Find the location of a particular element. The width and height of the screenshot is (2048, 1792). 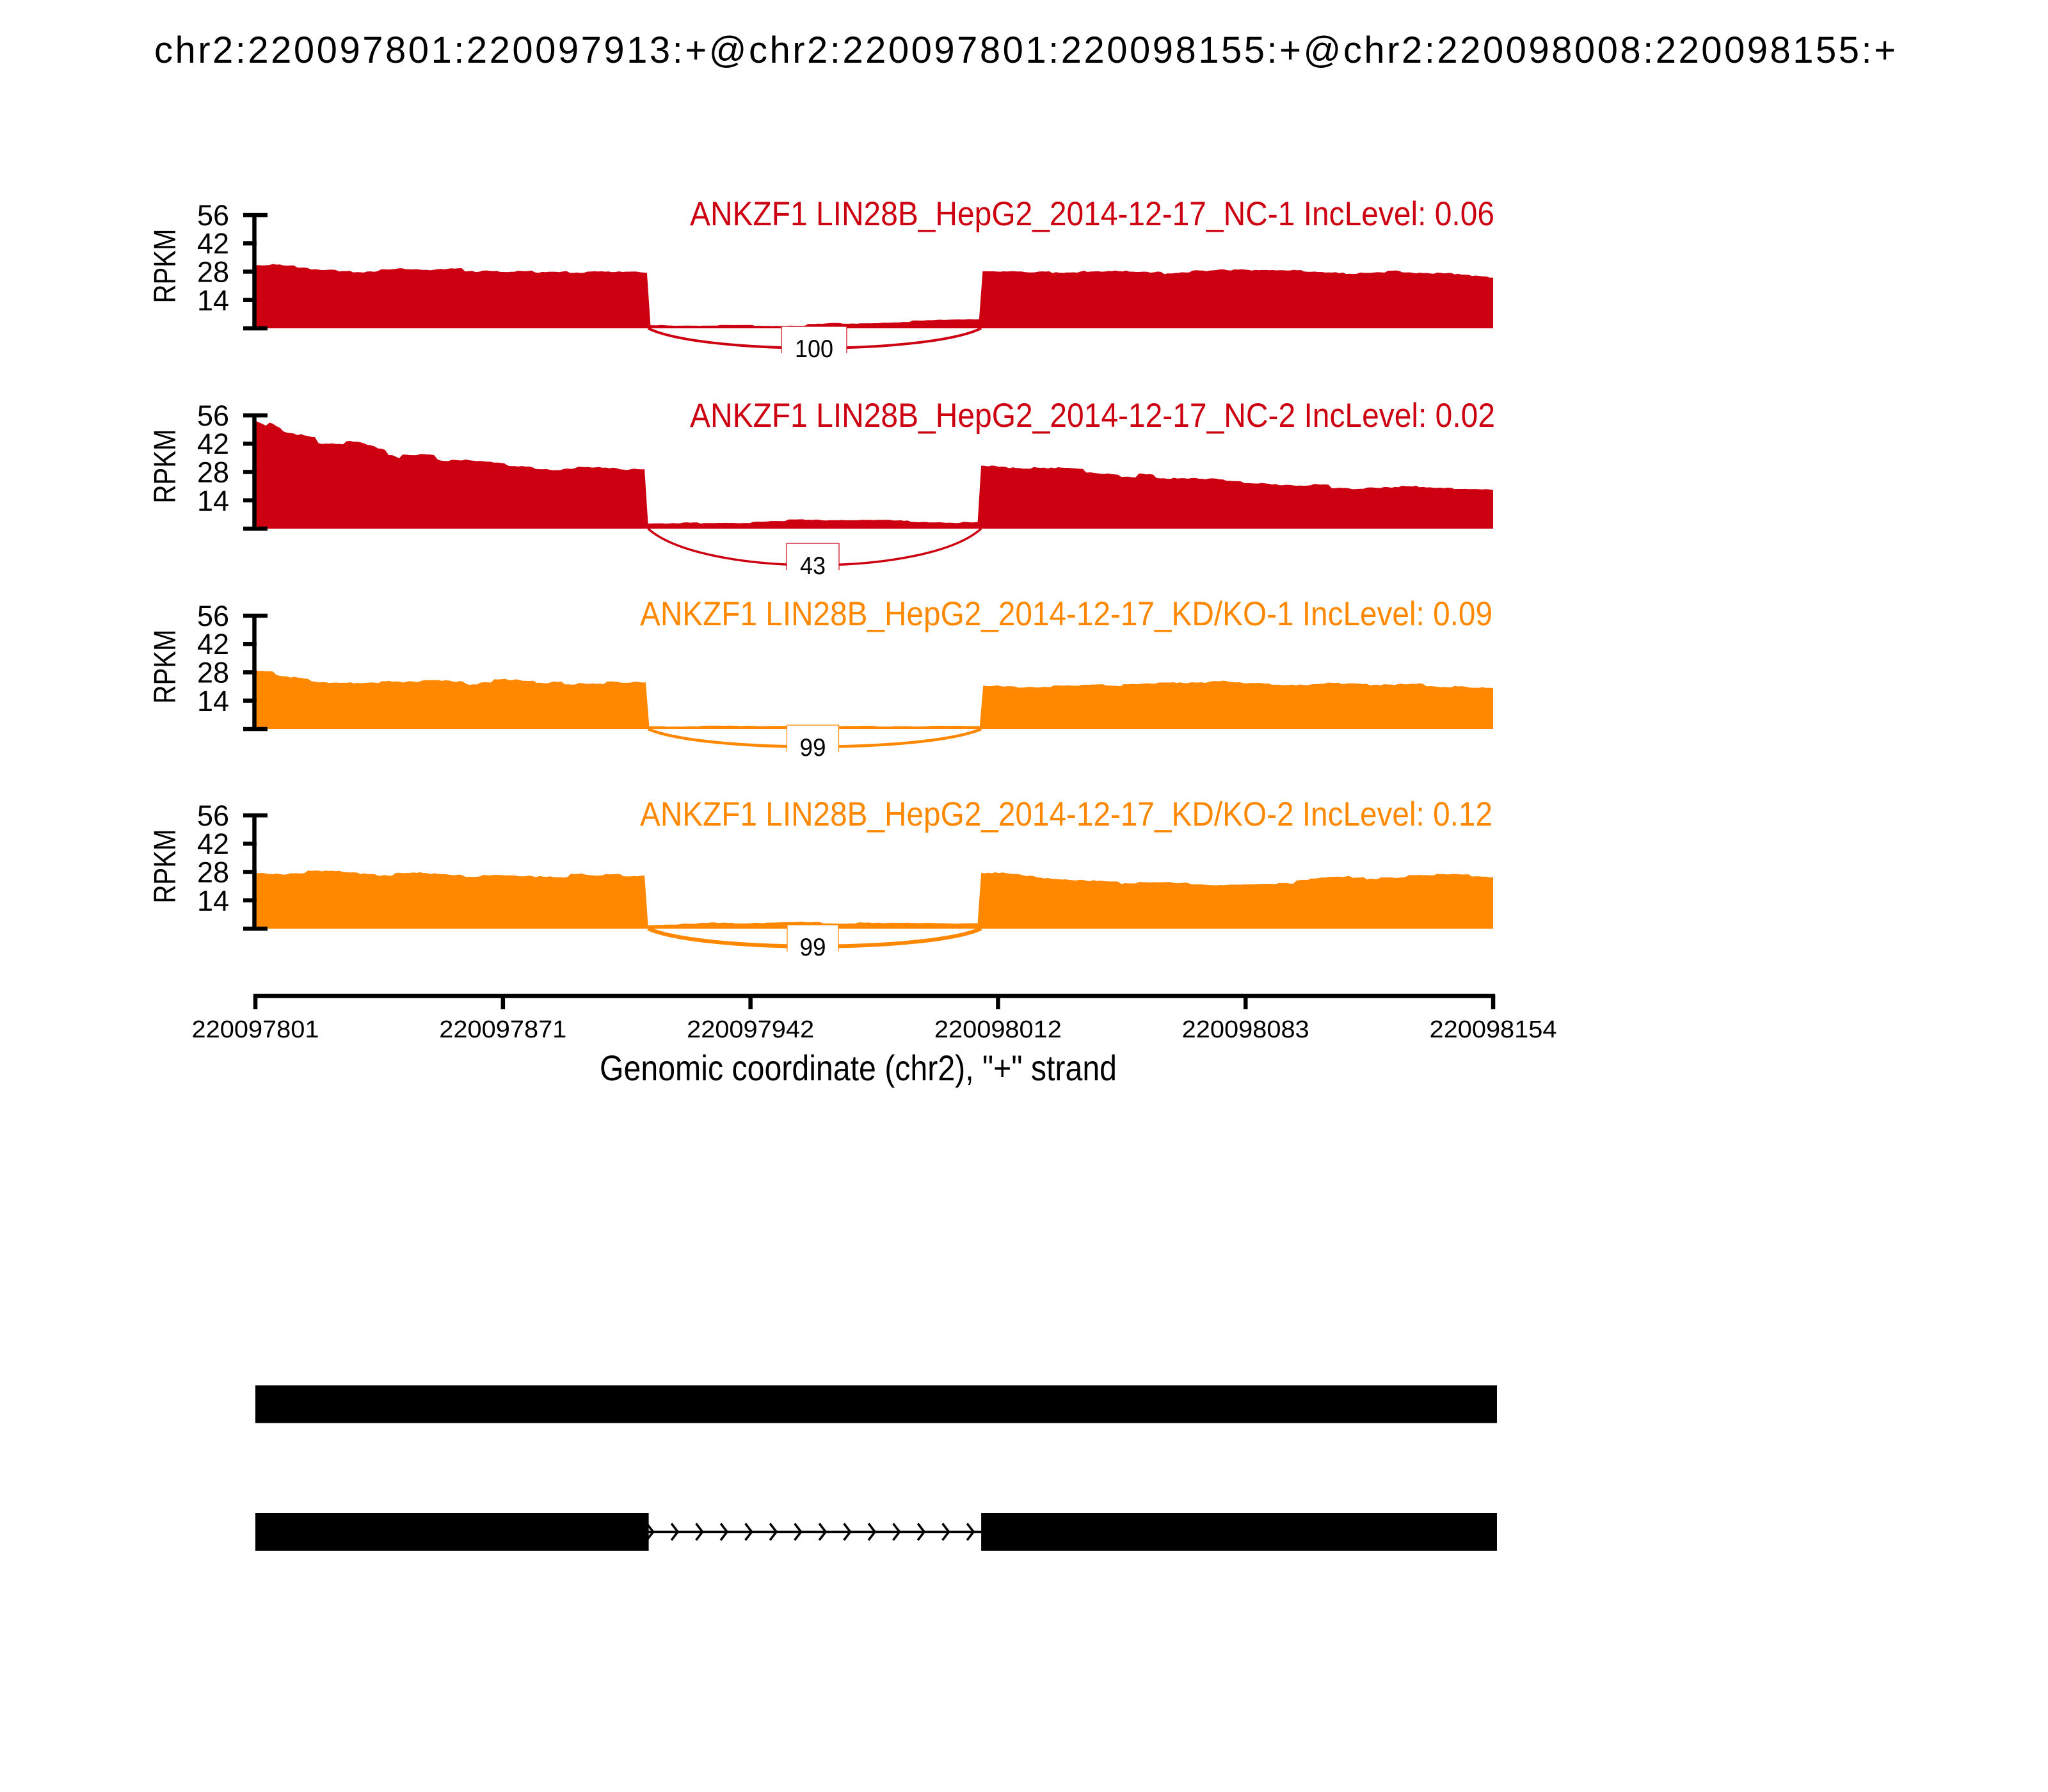

svg-text:Genomic coordinate (chr2), "+": Genomic coordinate (chr2), "+" strand is located at coordinates (858, 1068).